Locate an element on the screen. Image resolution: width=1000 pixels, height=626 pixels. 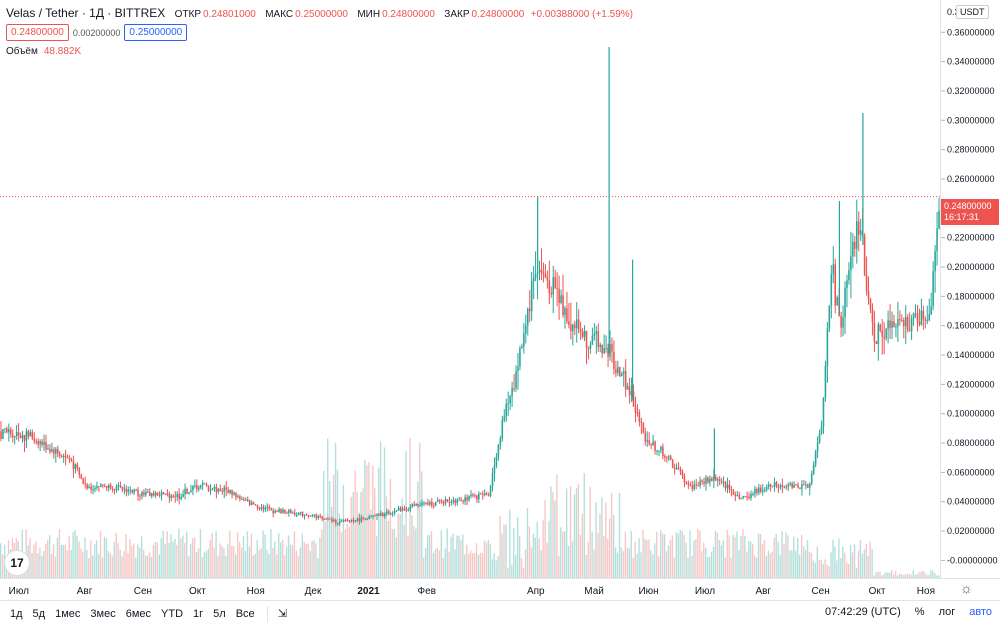
tradingview-logo-icon: 17 is located at coordinates (17, 563).